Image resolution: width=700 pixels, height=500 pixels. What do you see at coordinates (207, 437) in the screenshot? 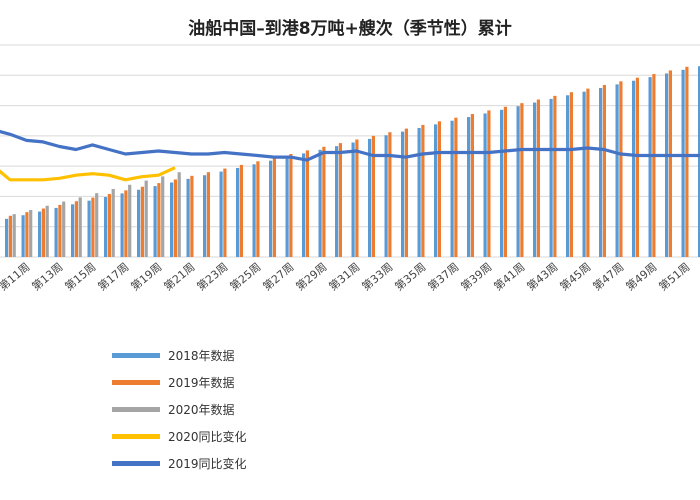
I see `legend-label: 2020同比变化` at bounding box center [207, 437].